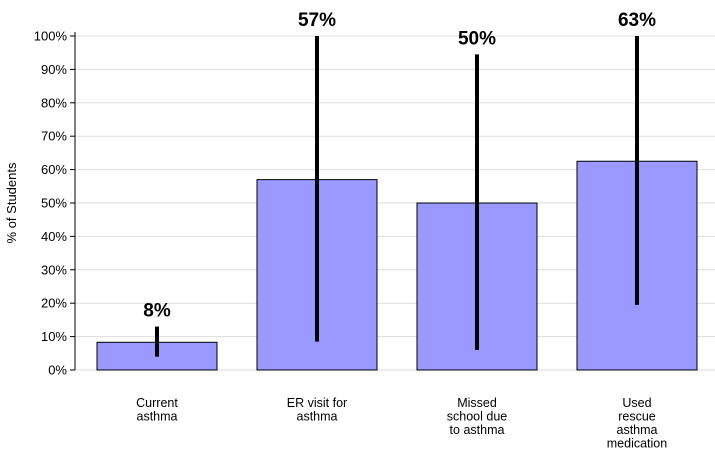 The image size is (715, 462). Describe the element at coordinates (54, 169) in the screenshot. I see `y-tick-label: 60%` at that location.